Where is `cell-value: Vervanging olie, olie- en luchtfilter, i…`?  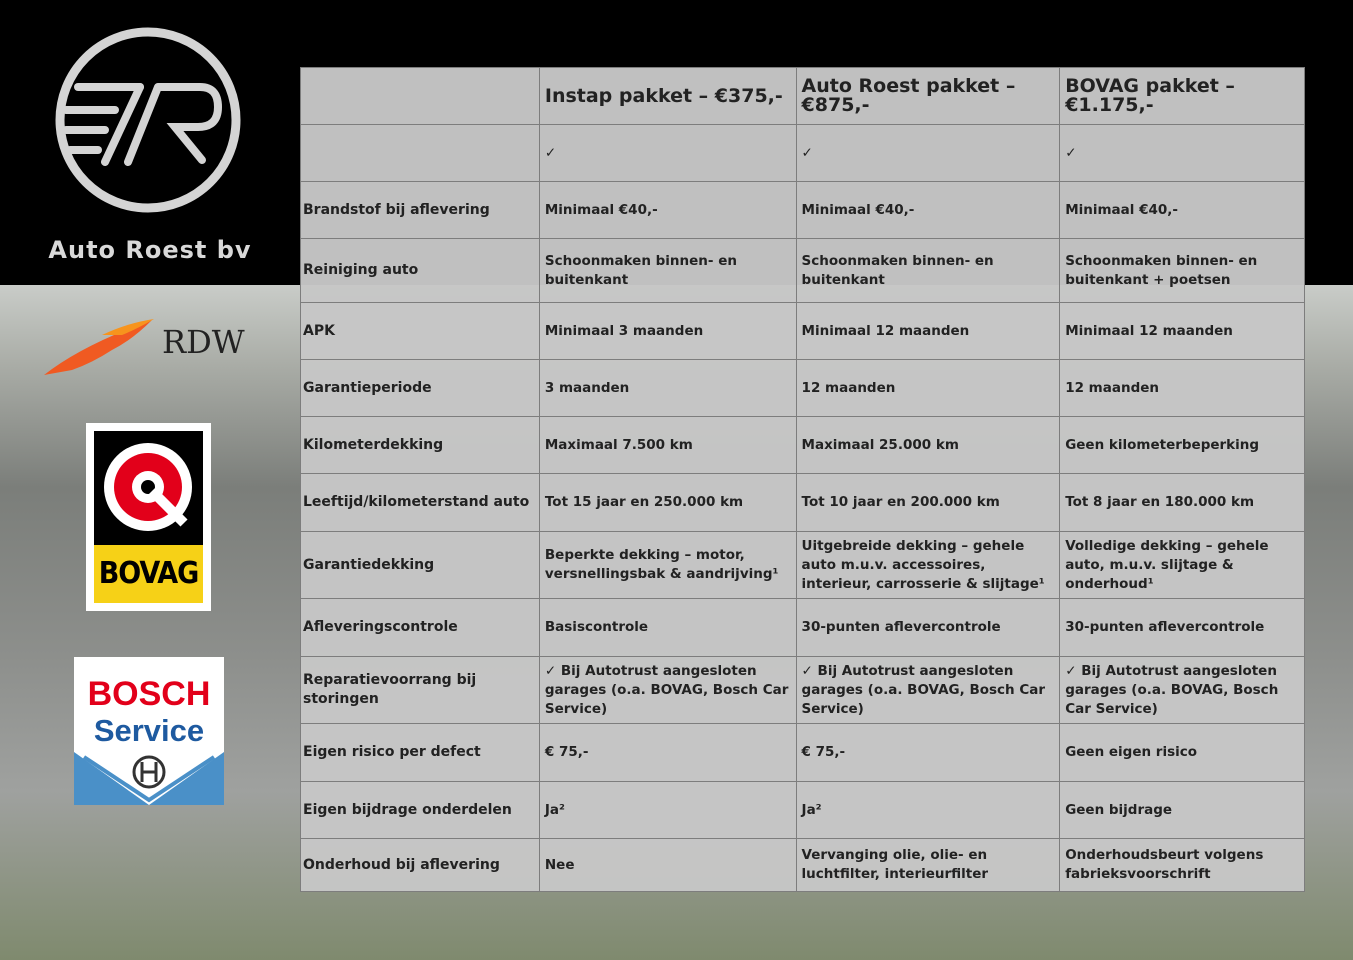
cell-value: Vervanging olie, olie- en luchtfilter, i… is located at coordinates (928, 865).